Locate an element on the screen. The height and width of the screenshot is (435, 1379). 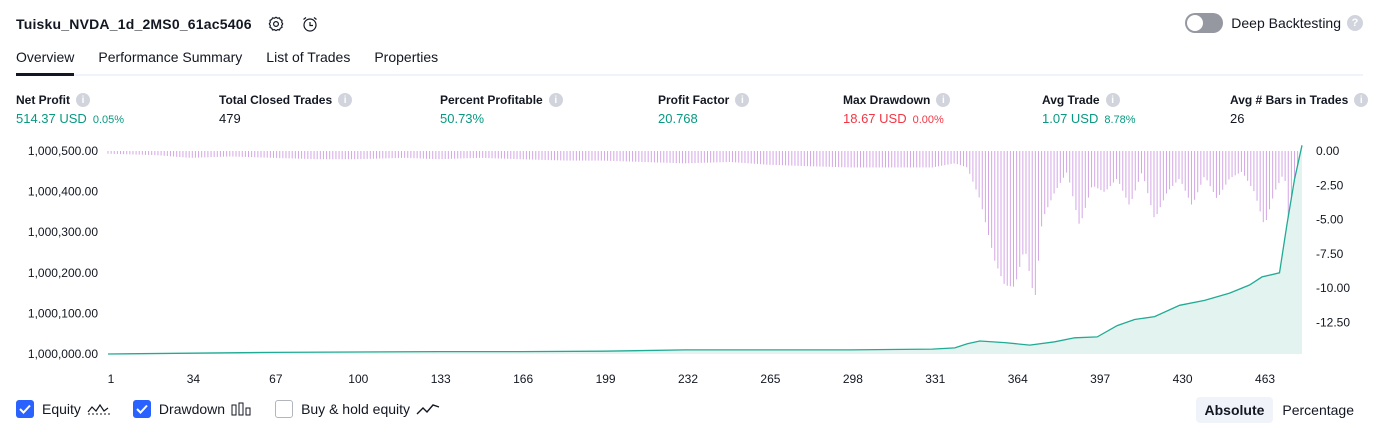
right-axis-tick-label: -7.50 is located at coordinates (1330, 254).